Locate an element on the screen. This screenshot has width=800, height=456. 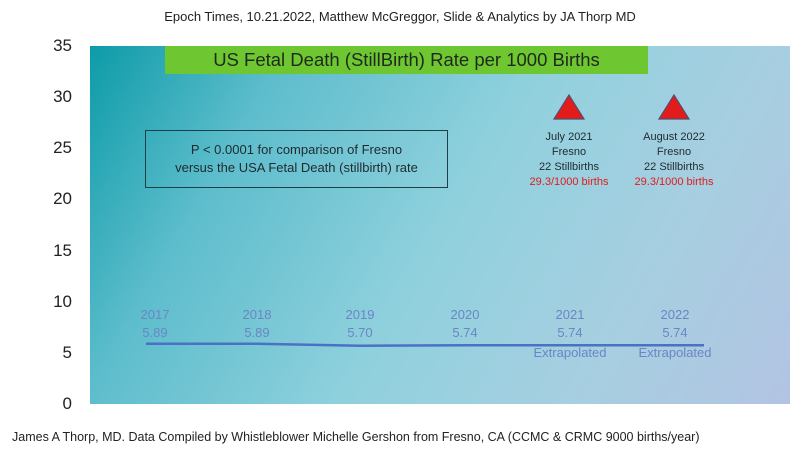
y-tick-label: 5 is located at coordinates (67, 352).